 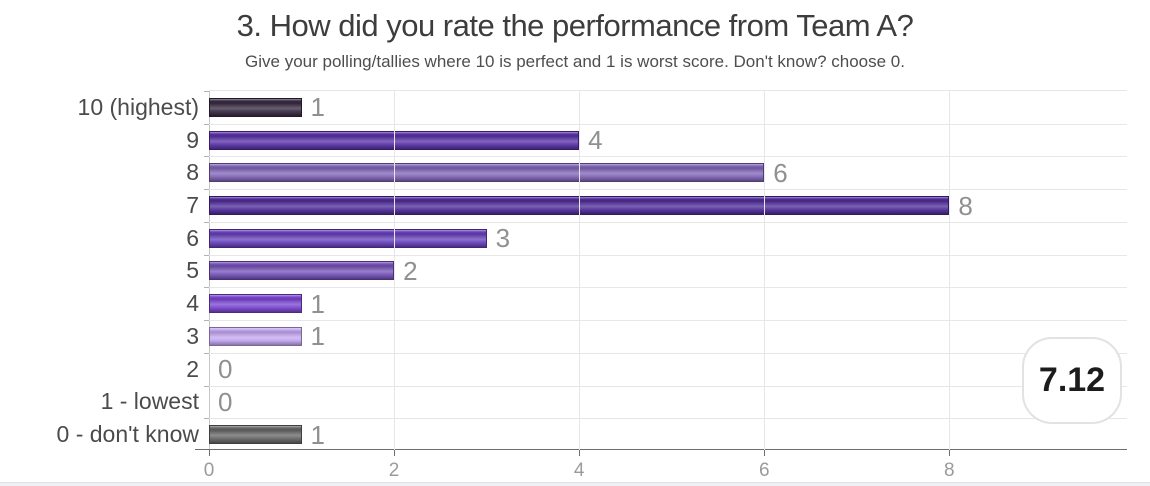 What do you see at coordinates (138, 106) in the screenshot?
I see `category-label: 10 (highest)` at bounding box center [138, 106].